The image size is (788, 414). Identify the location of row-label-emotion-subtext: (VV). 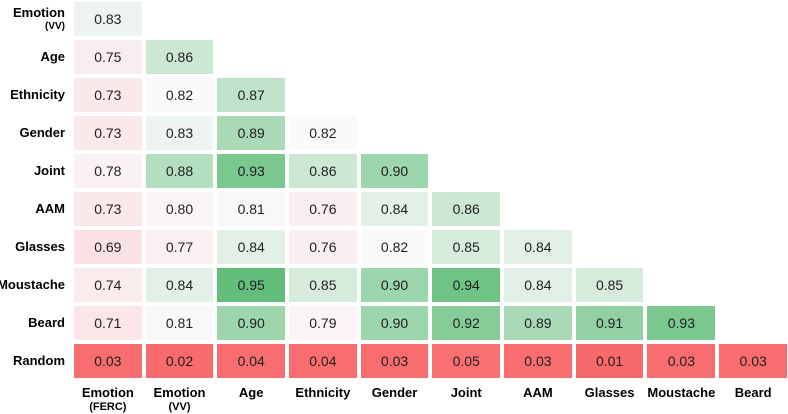
(55, 26).